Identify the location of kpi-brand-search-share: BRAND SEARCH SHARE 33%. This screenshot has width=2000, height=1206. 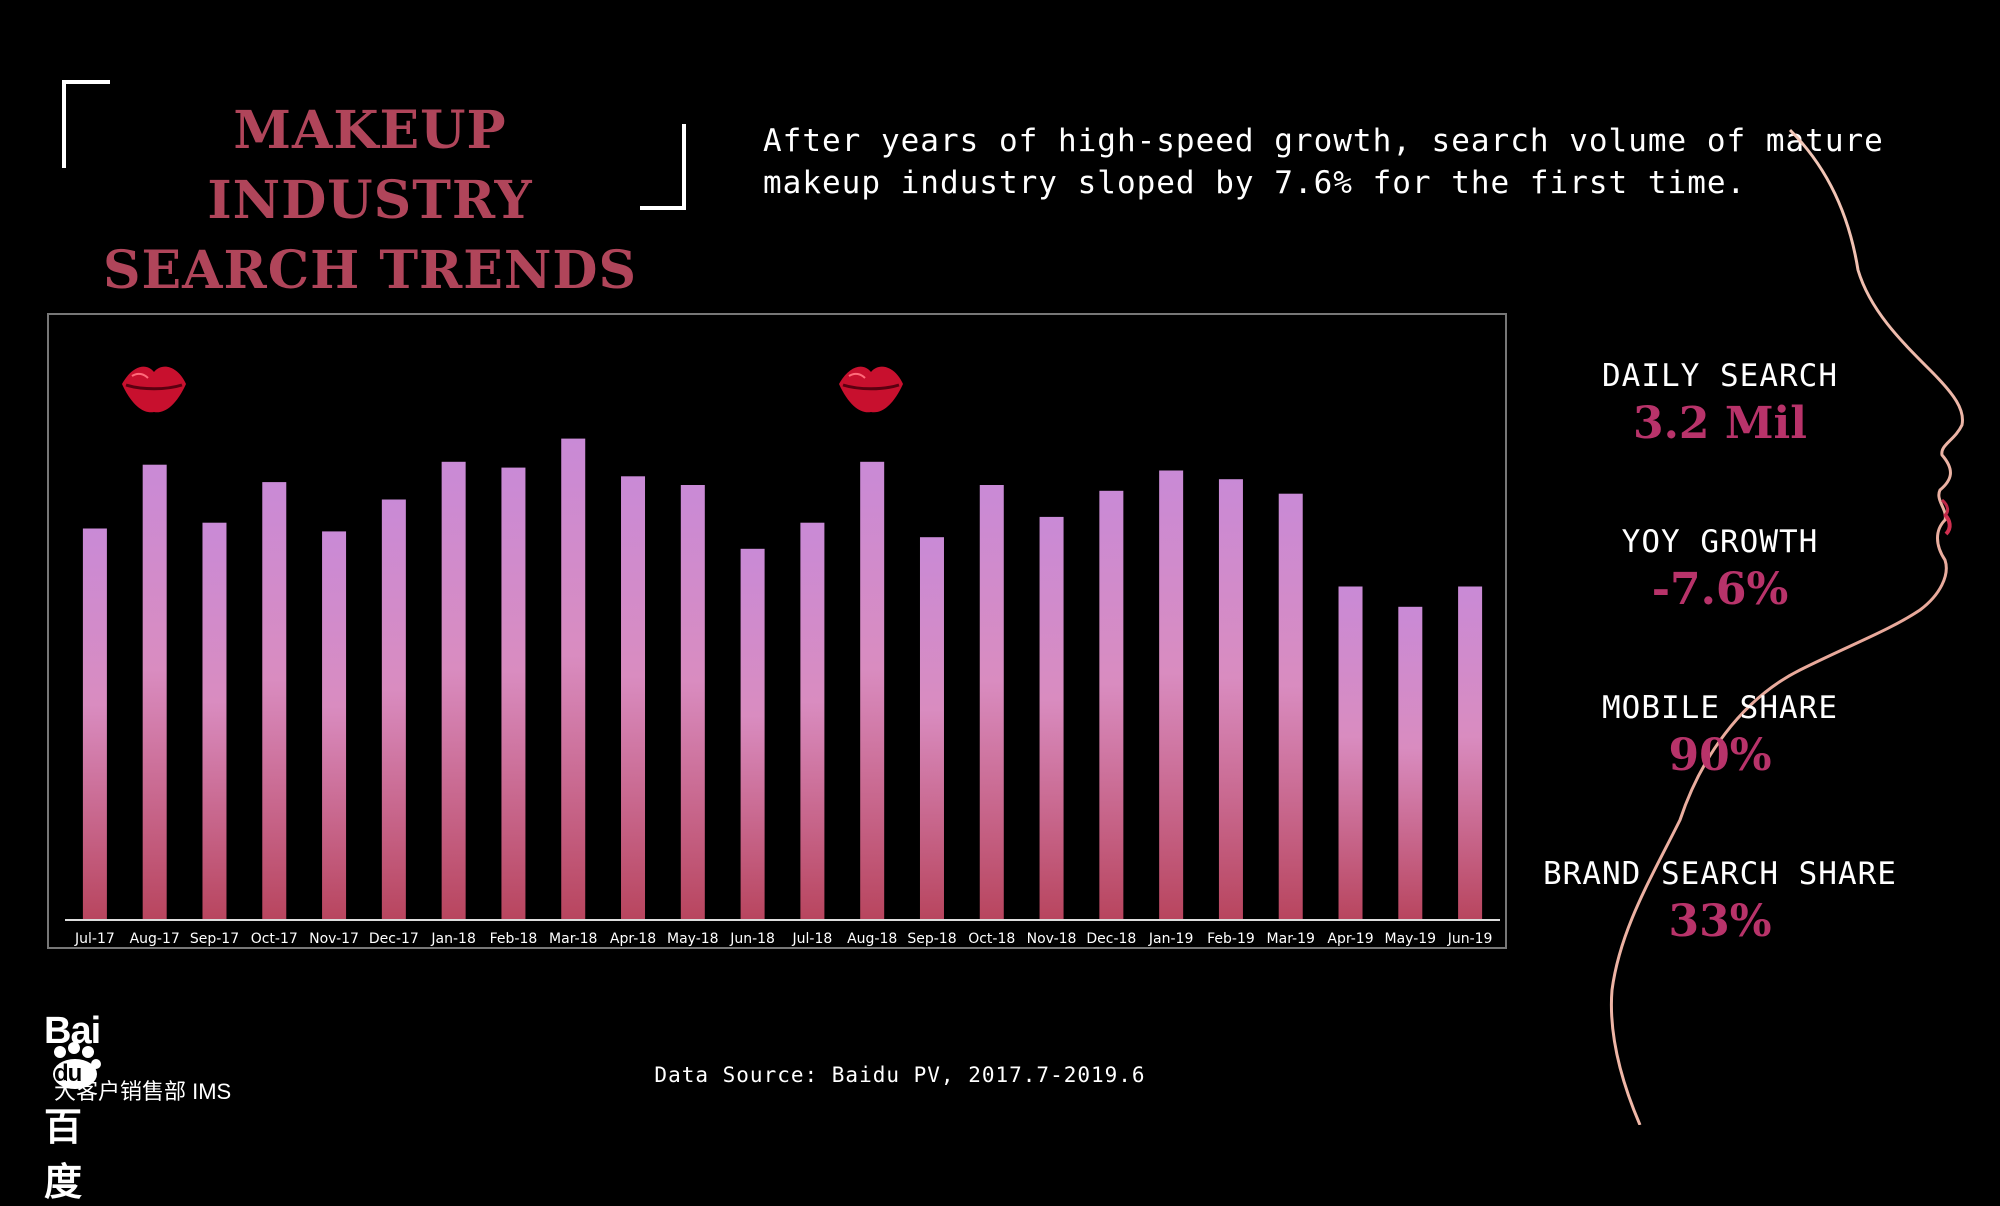
(1720, 901).